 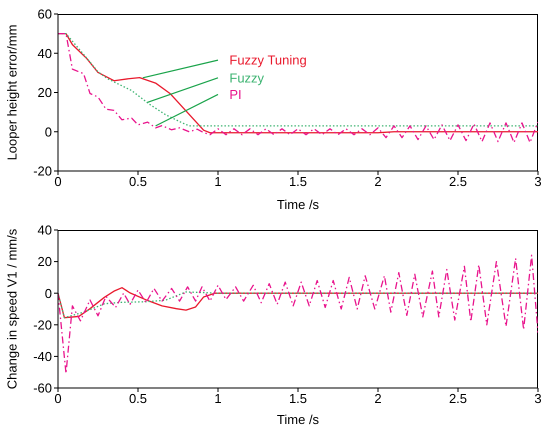 I want to click on text: PI, so click(x=235, y=94).